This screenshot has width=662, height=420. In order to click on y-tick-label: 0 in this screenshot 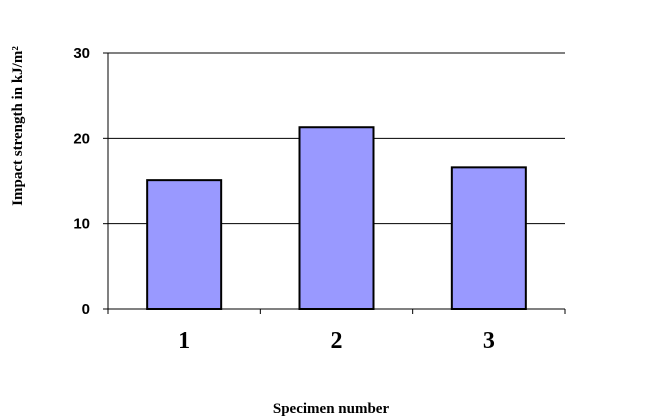, I will do `click(86, 309)`.